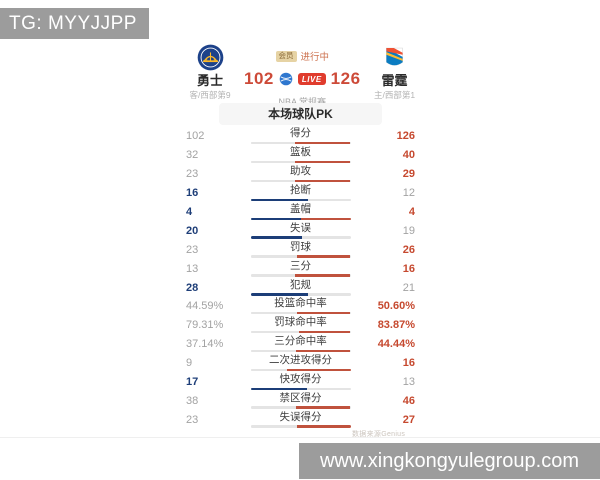  What do you see at coordinates (300, 437) in the screenshot?
I see `card-bottom-divider` at bounding box center [300, 437].